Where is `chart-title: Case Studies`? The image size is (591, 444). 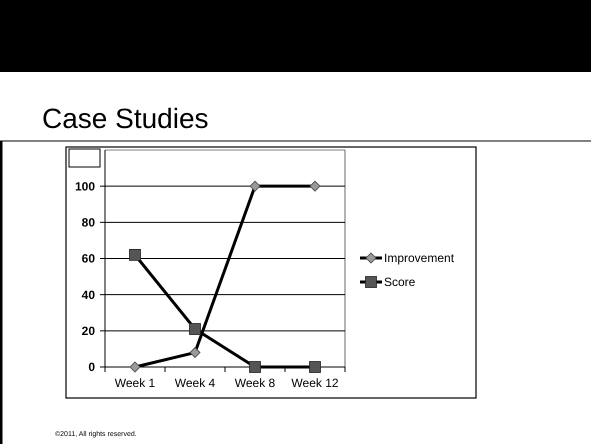 chart-title: Case Studies is located at coordinates (125, 118).